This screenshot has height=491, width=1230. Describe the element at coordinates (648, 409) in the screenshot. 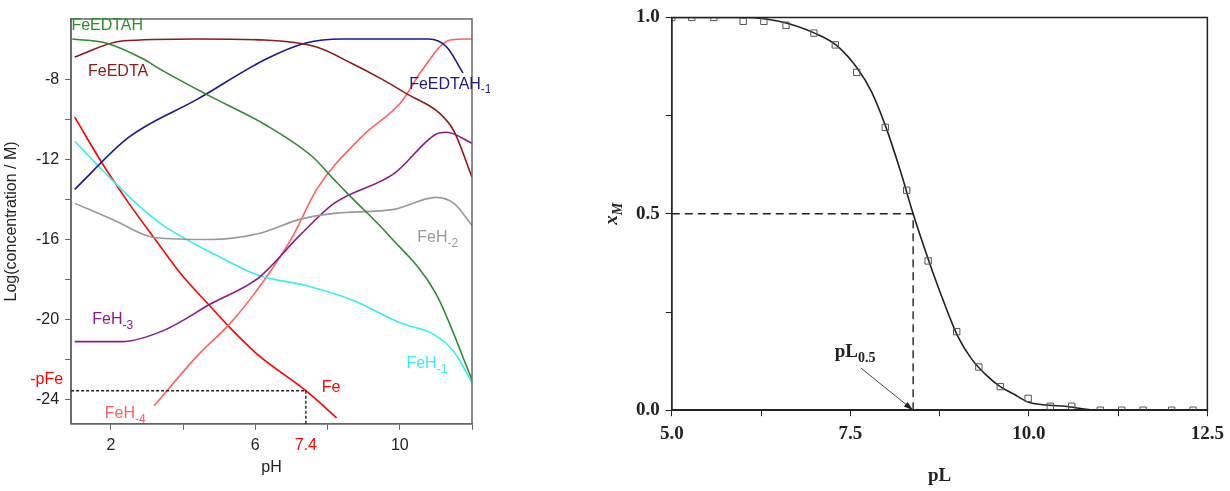

I see `y-tick-label: 0.0` at that location.